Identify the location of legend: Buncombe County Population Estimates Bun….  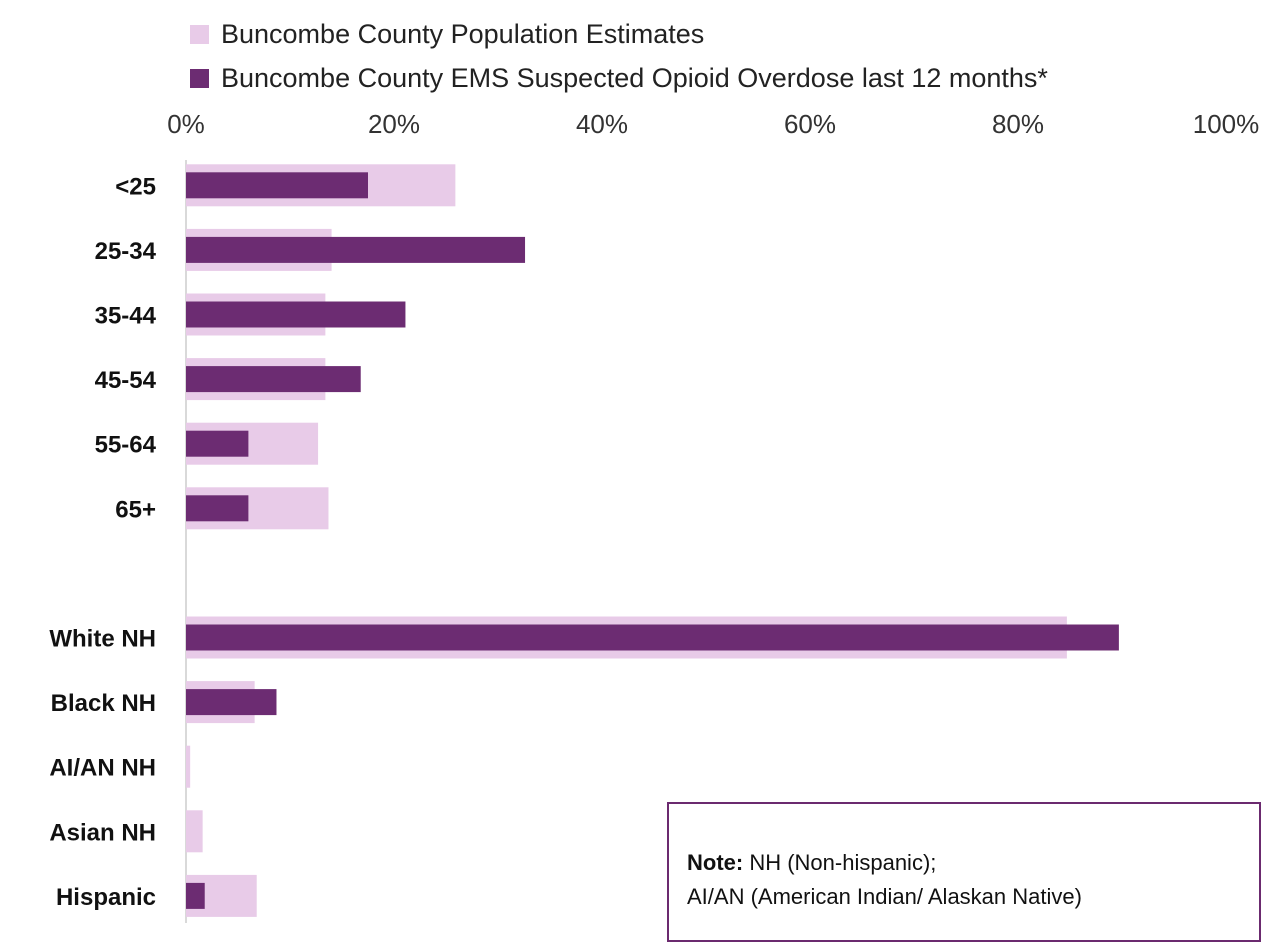
(619, 56).